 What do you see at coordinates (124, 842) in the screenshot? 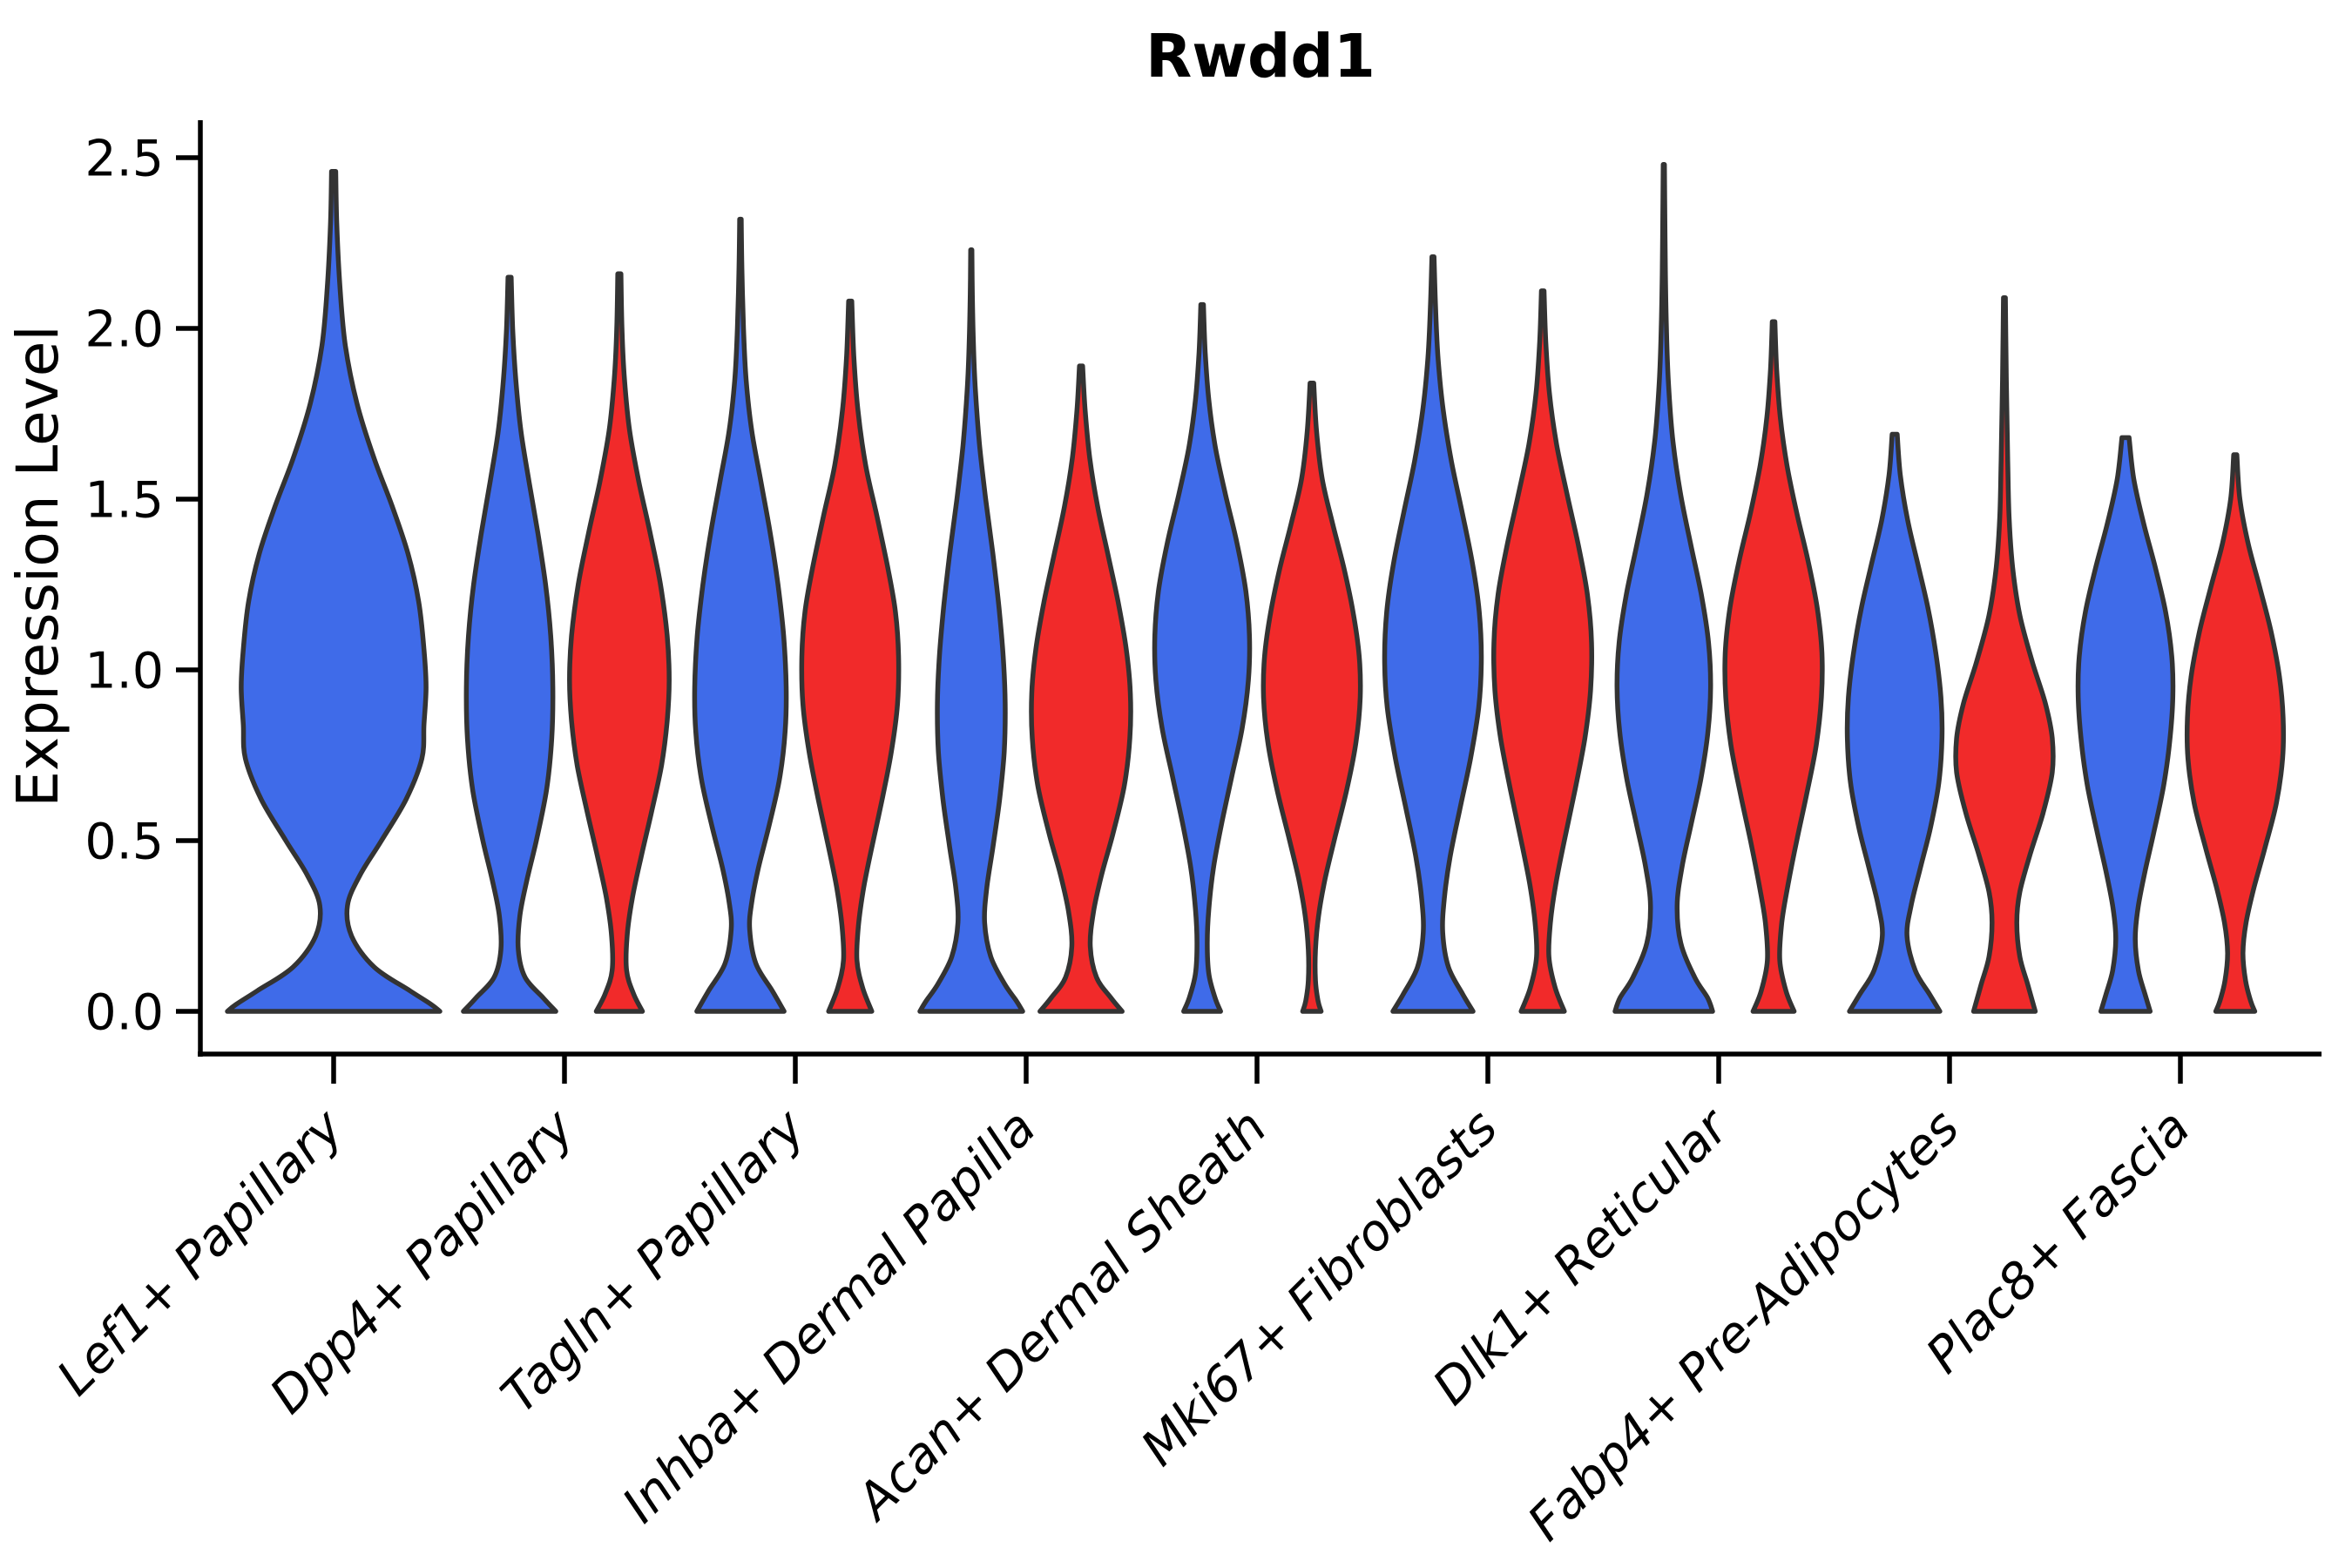
I see `y-tick-label: 0.5` at bounding box center [124, 842].